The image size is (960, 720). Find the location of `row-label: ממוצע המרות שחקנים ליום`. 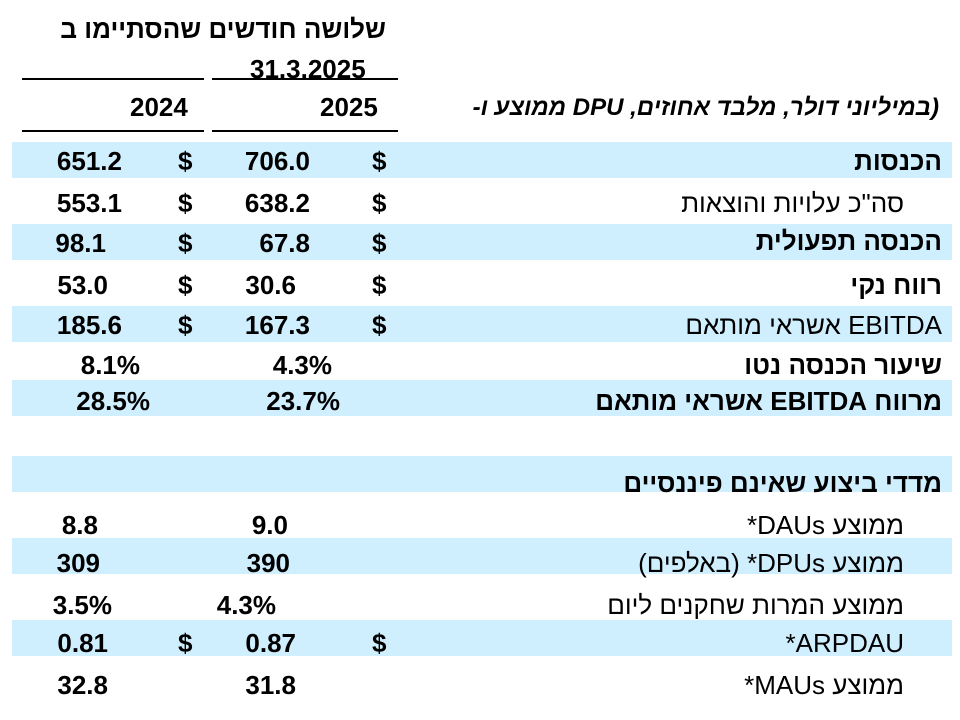

row-label: ממוצע המרות שחקנים ליום is located at coordinates (755, 605).